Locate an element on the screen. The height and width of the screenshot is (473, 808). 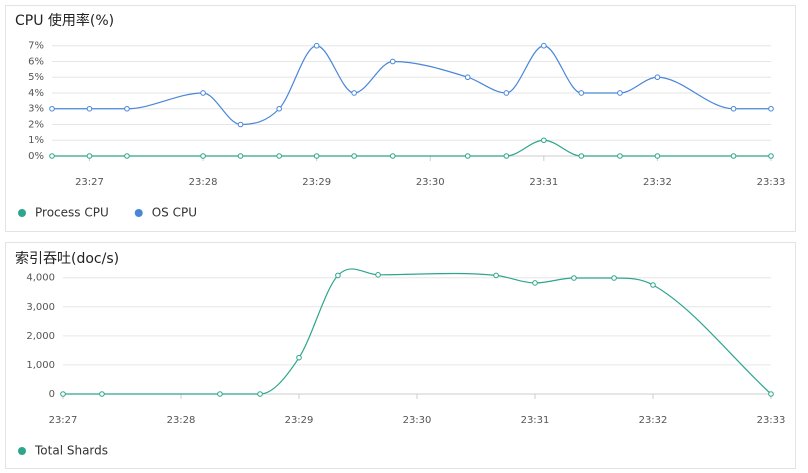
y-tick-label: 0% is located at coordinates (36, 156).